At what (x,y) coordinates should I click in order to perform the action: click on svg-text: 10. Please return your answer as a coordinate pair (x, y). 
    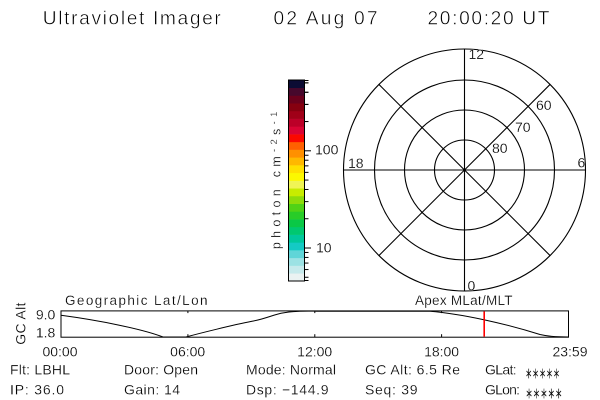
    Looking at the image, I should click on (324, 248).